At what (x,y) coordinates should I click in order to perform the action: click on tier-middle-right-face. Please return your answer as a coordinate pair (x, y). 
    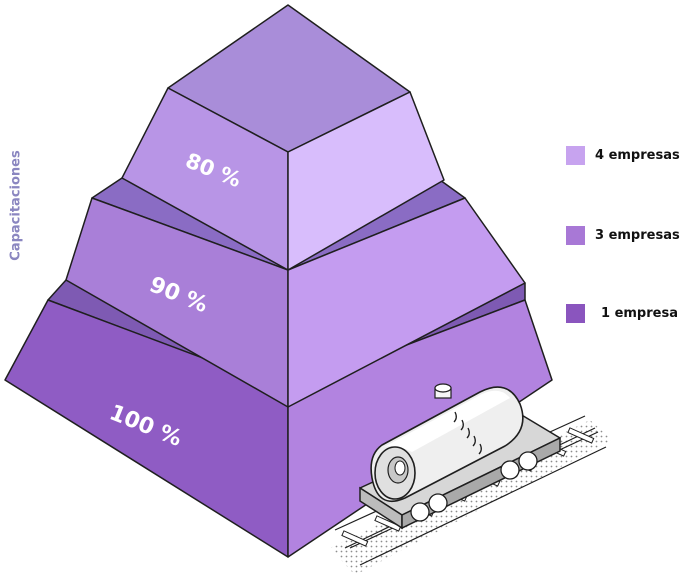
    Looking at the image, I should click on (406, 302).